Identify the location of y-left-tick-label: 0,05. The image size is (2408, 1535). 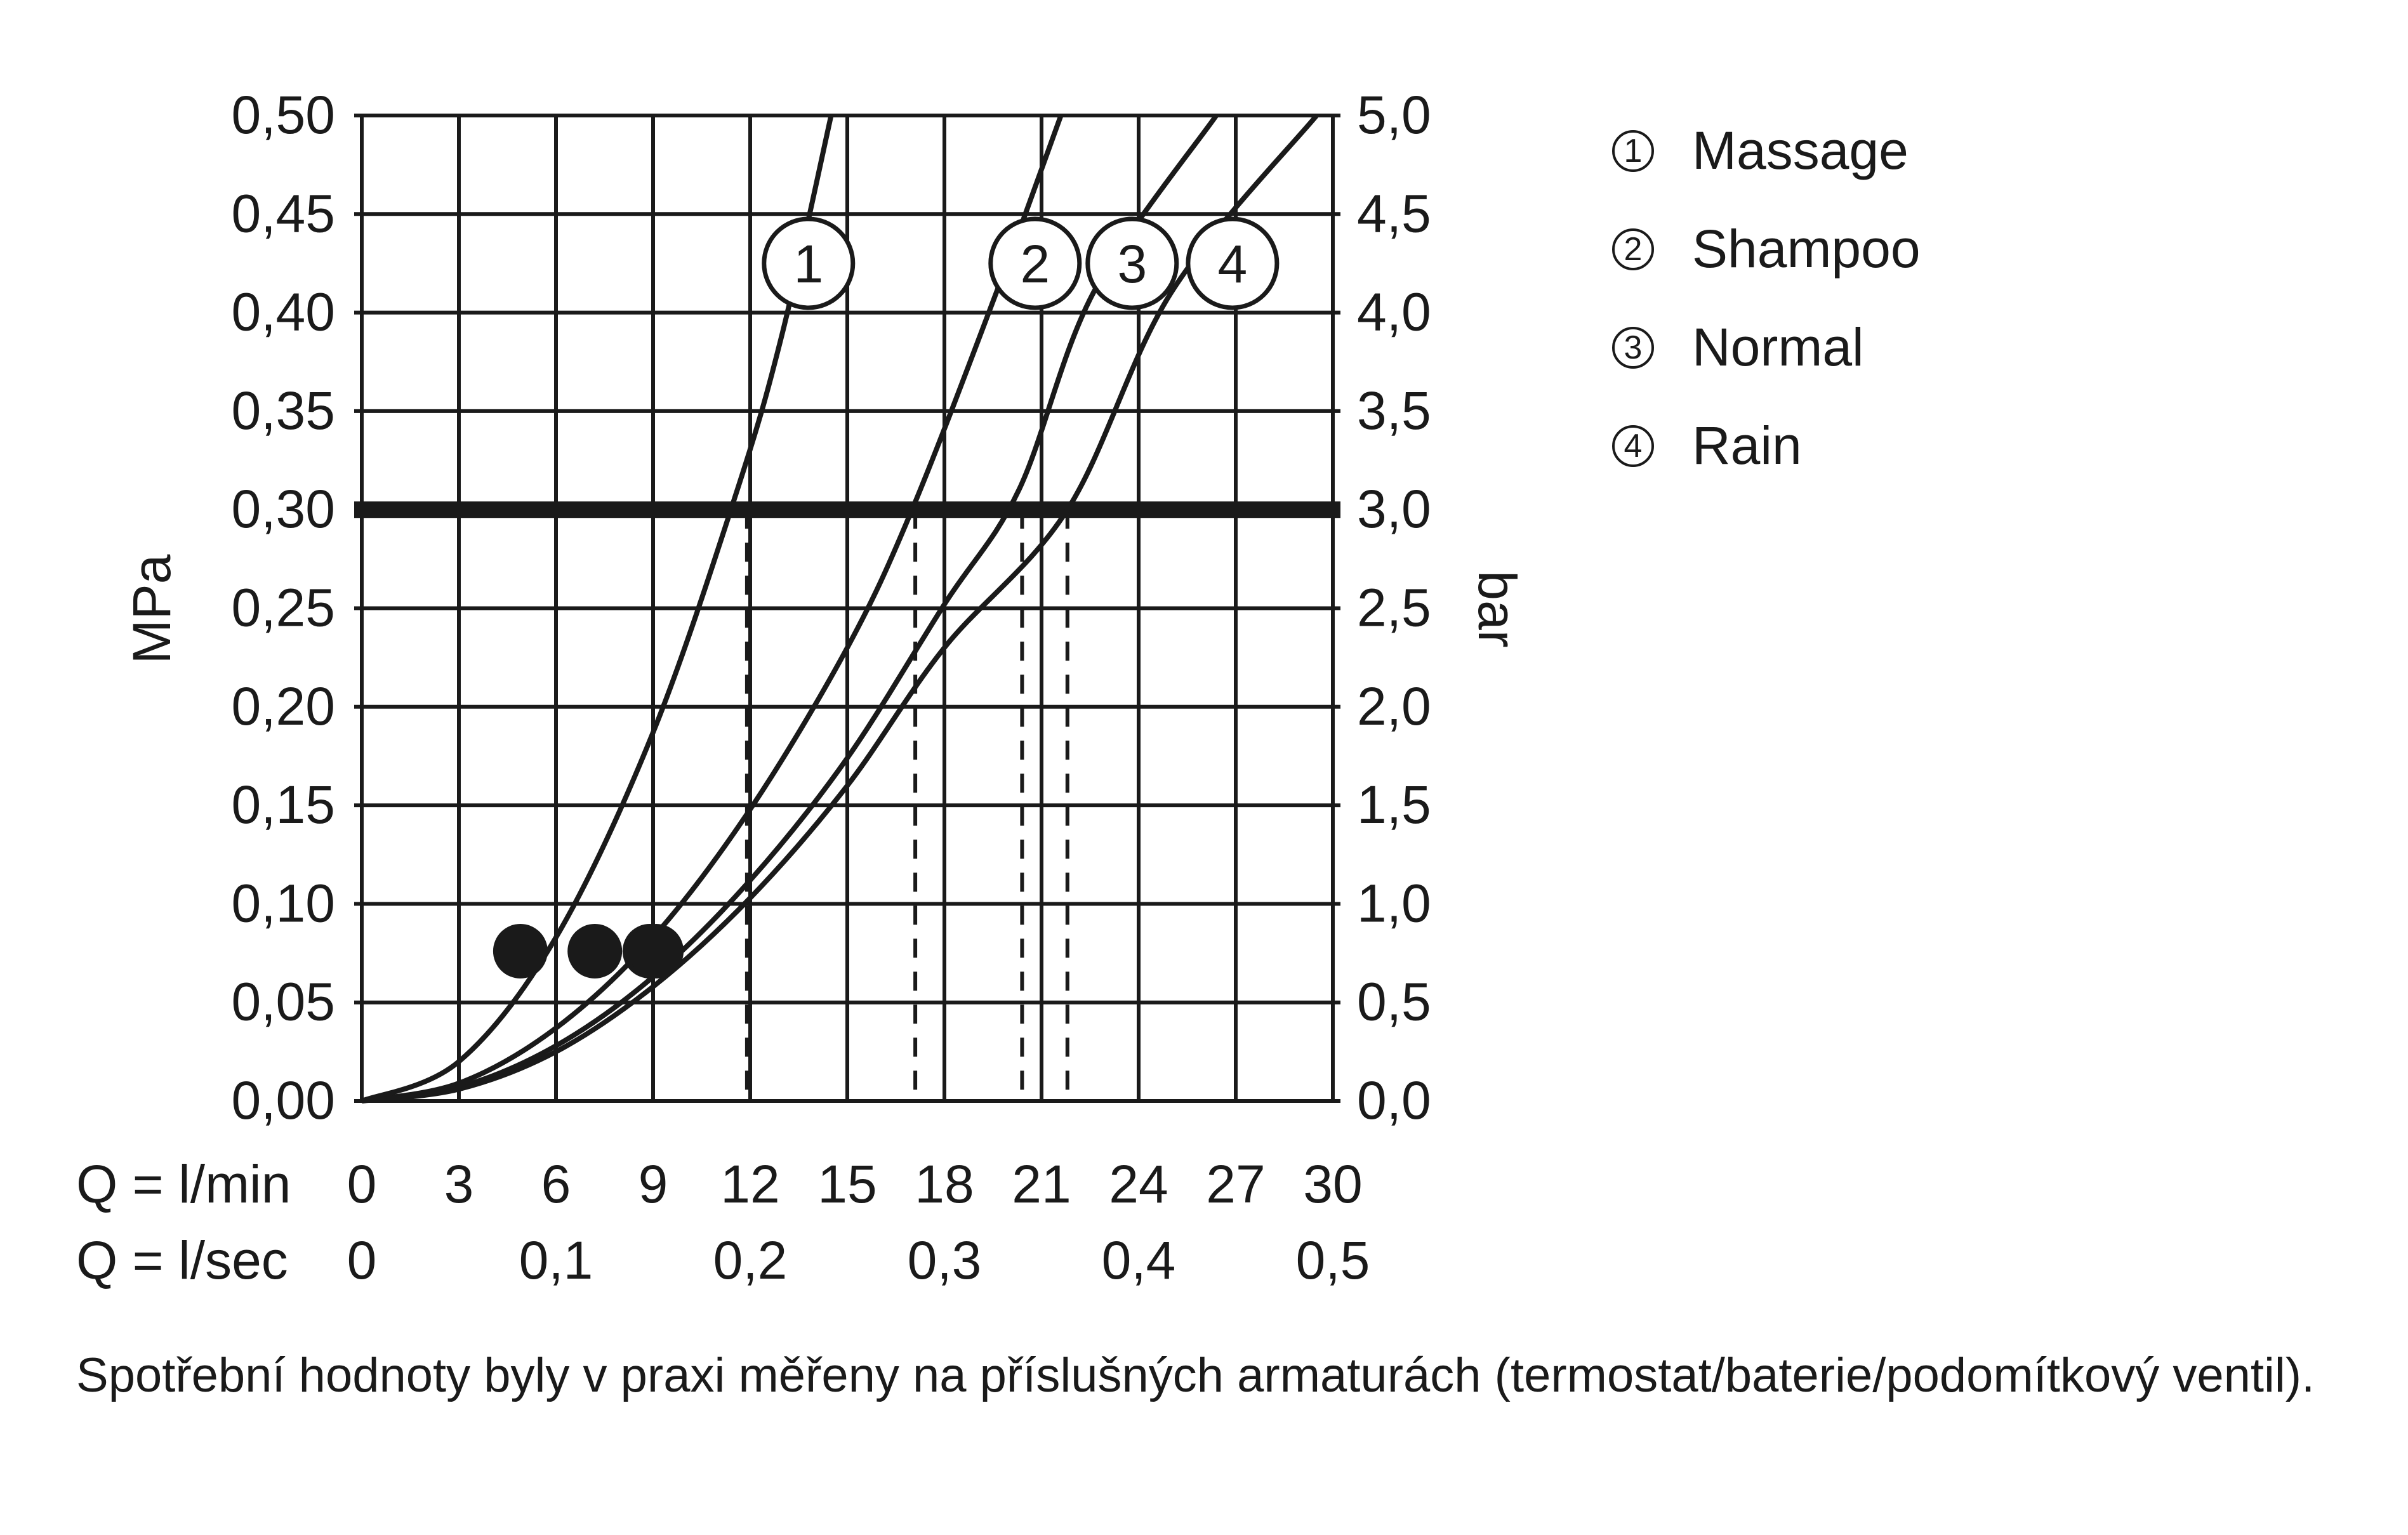
(284, 1002).